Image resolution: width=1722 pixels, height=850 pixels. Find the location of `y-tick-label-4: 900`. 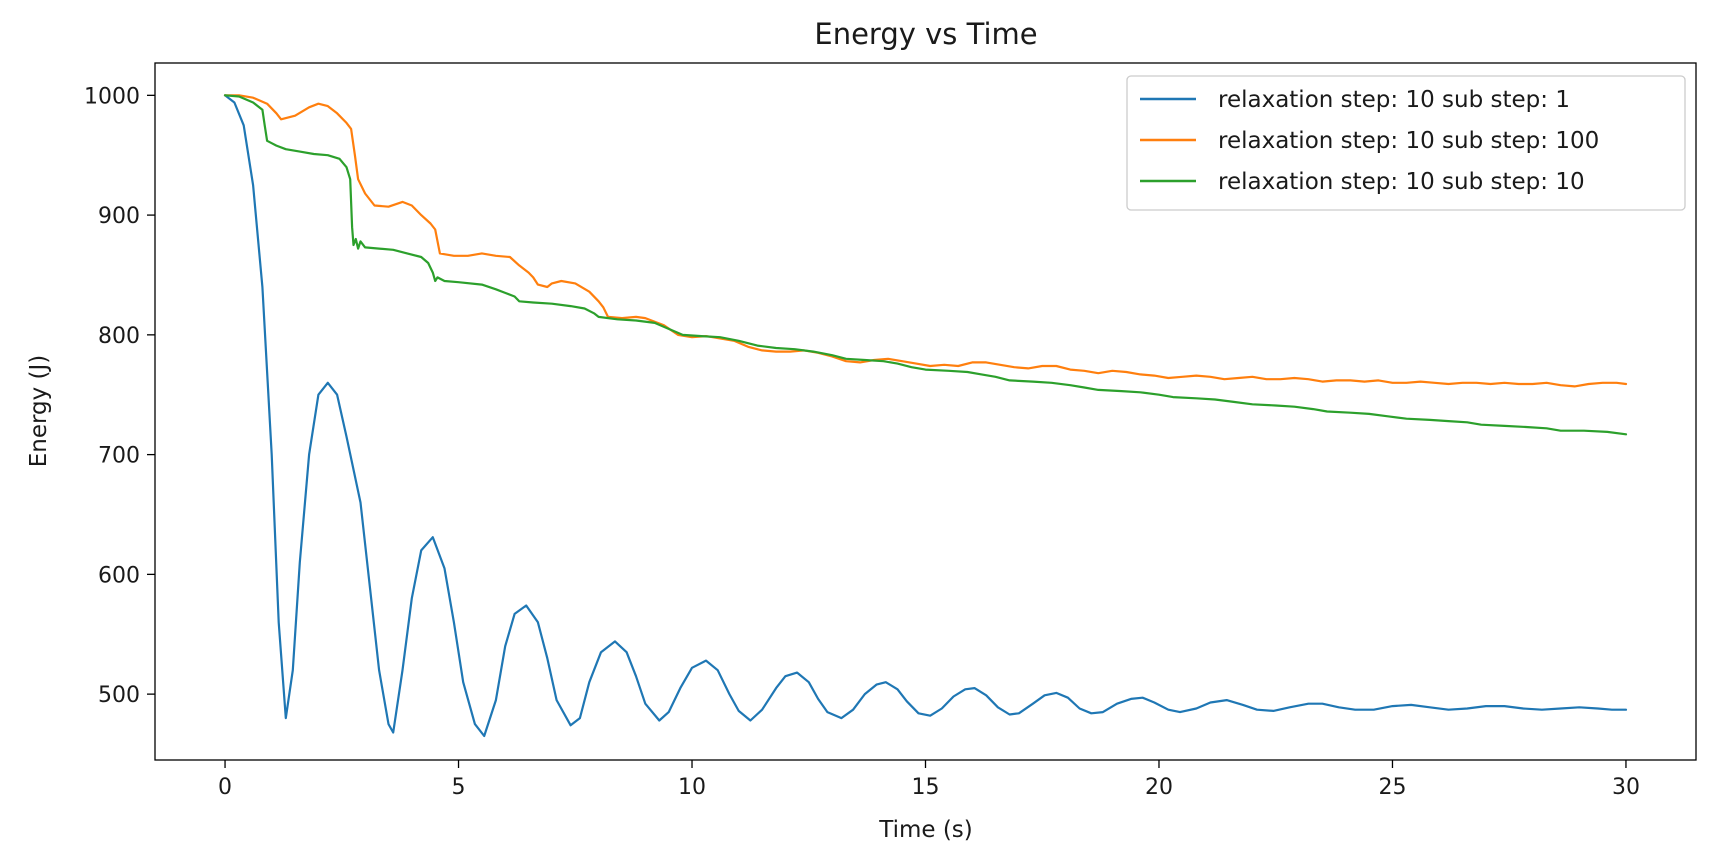

y-tick-label-4: 900 is located at coordinates (119, 216).